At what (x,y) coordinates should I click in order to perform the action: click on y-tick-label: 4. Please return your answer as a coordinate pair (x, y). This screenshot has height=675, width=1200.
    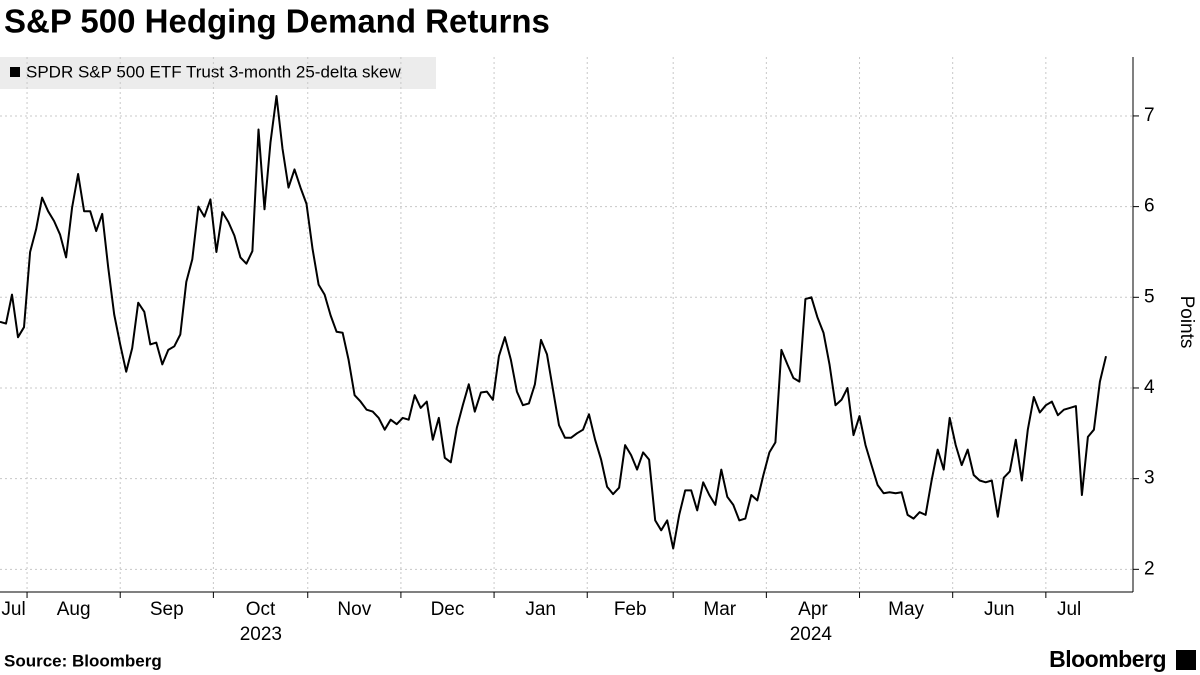
    Looking at the image, I should click on (1149, 387).